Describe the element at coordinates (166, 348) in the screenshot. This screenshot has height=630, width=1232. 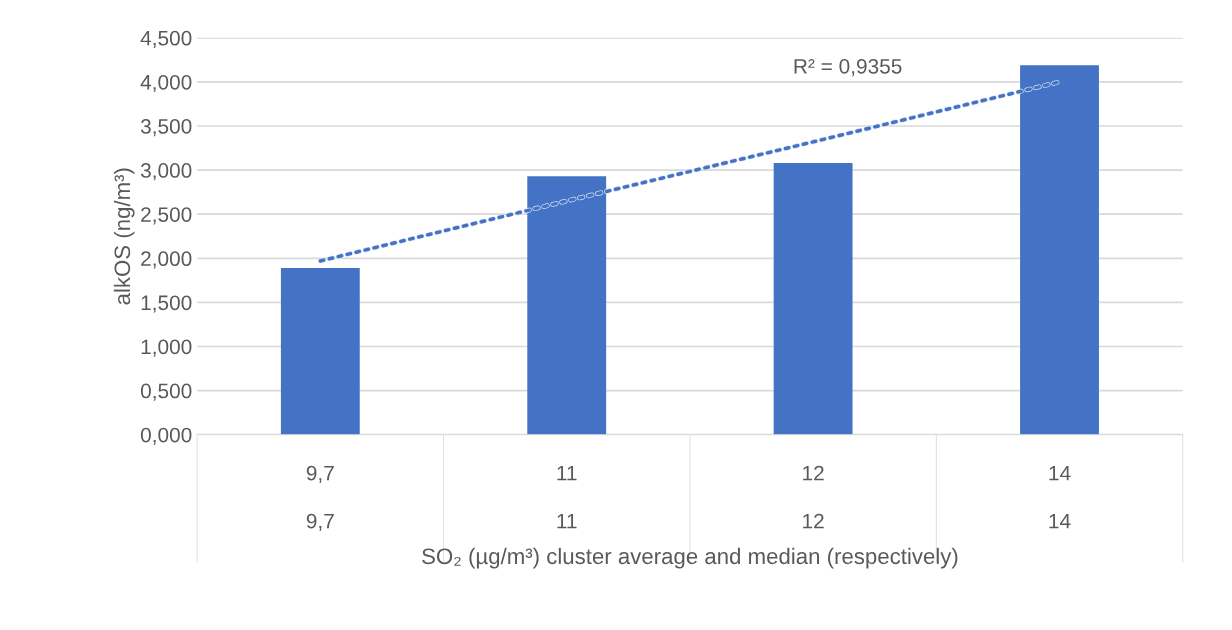
I see `y-tick-label: 1,000` at that location.